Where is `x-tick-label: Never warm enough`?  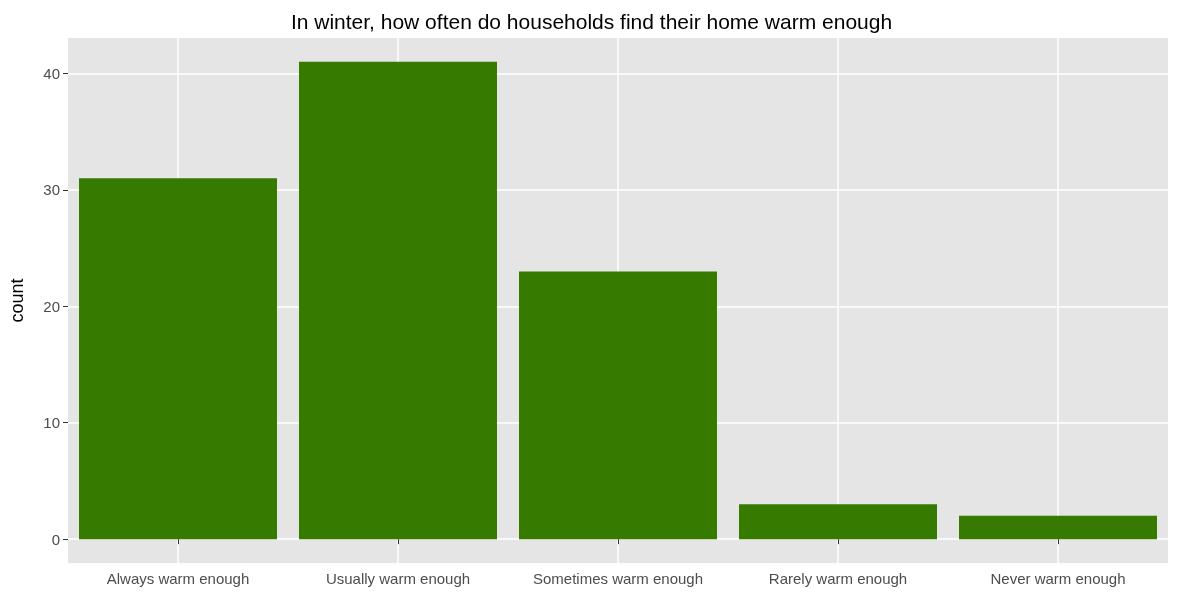 x-tick-label: Never warm enough is located at coordinates (1058, 578).